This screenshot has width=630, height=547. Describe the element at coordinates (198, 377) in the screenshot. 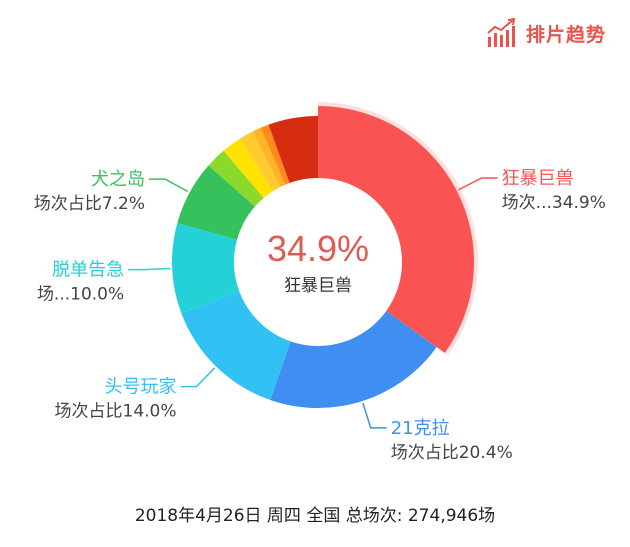

I see `leader-line-touhao-wanjia` at that location.